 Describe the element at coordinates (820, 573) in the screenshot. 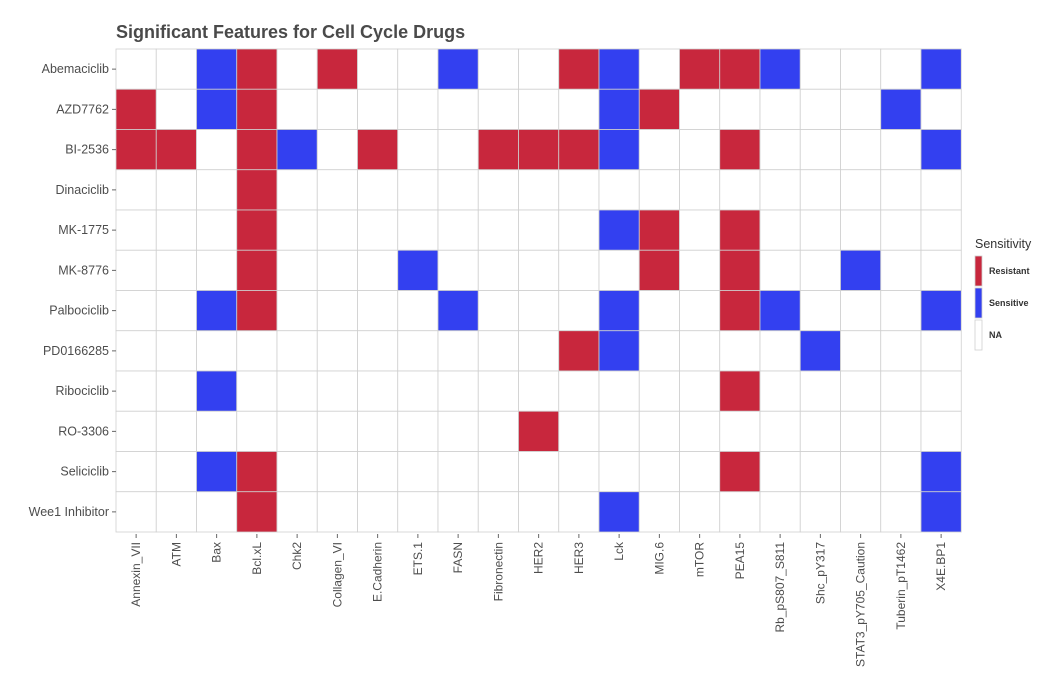

I see `x-tick-label: Shc_pY317` at that location.